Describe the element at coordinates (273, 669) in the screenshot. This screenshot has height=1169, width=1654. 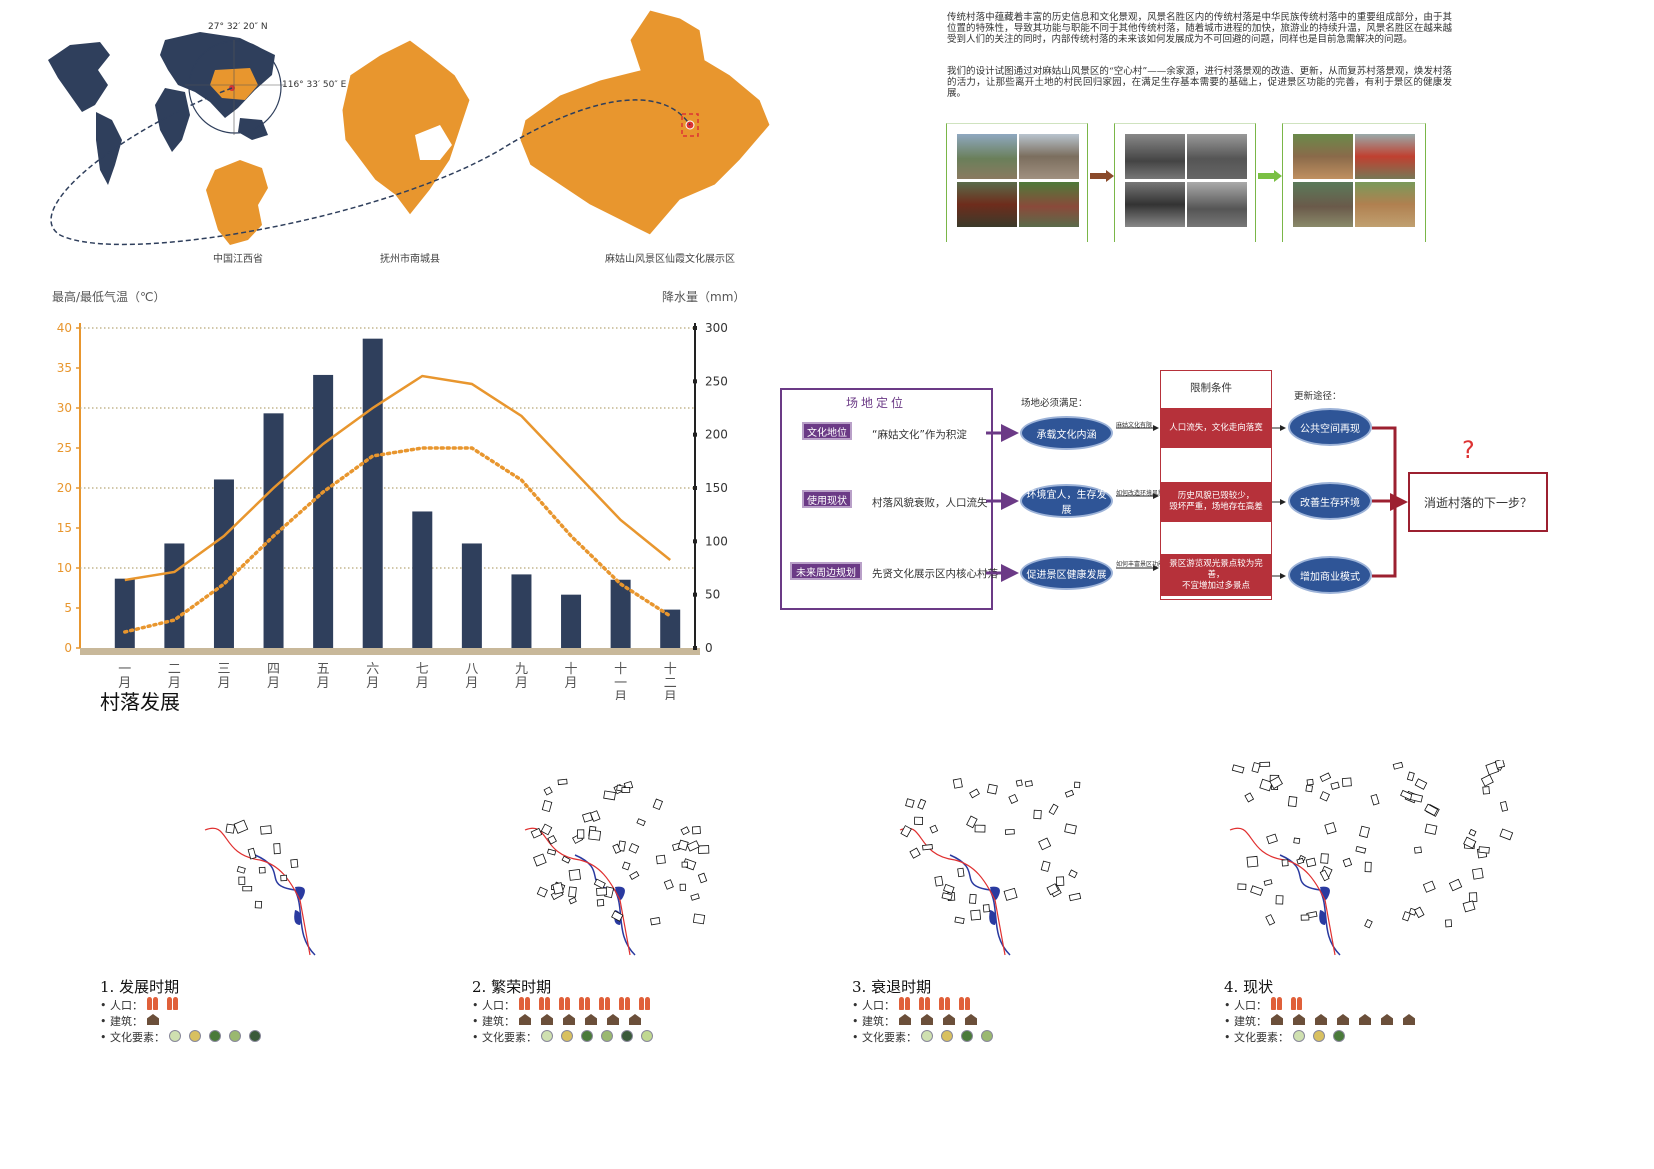
I see `x-tick-label: 四` at that location.